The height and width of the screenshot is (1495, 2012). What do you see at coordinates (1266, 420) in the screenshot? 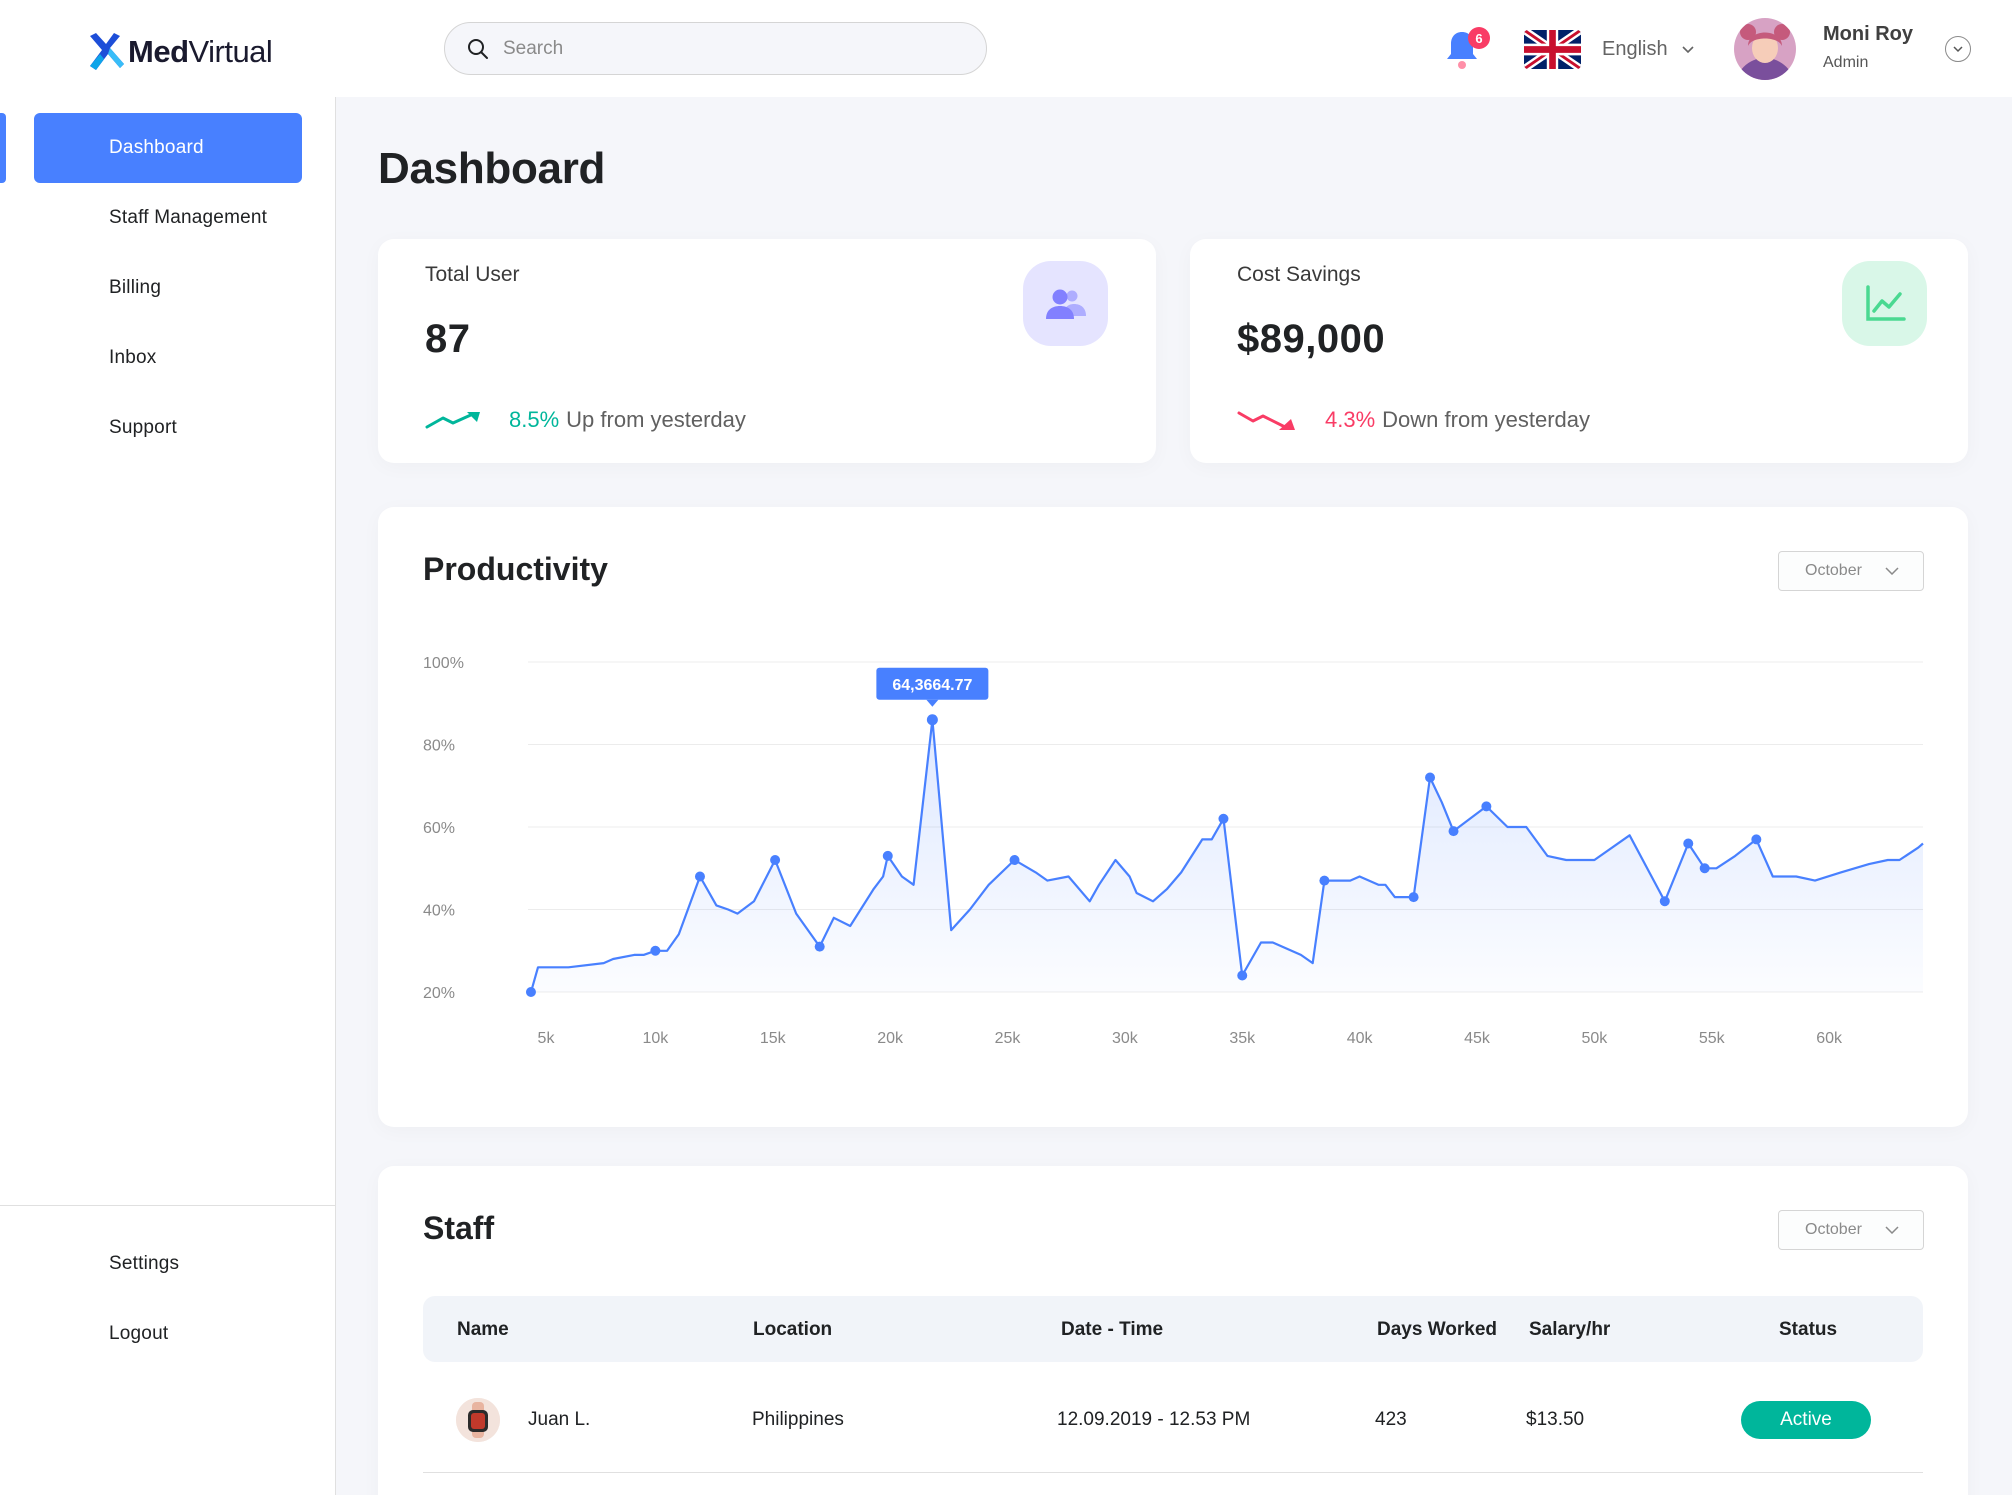
I see `trending-down-icon` at bounding box center [1266, 420].